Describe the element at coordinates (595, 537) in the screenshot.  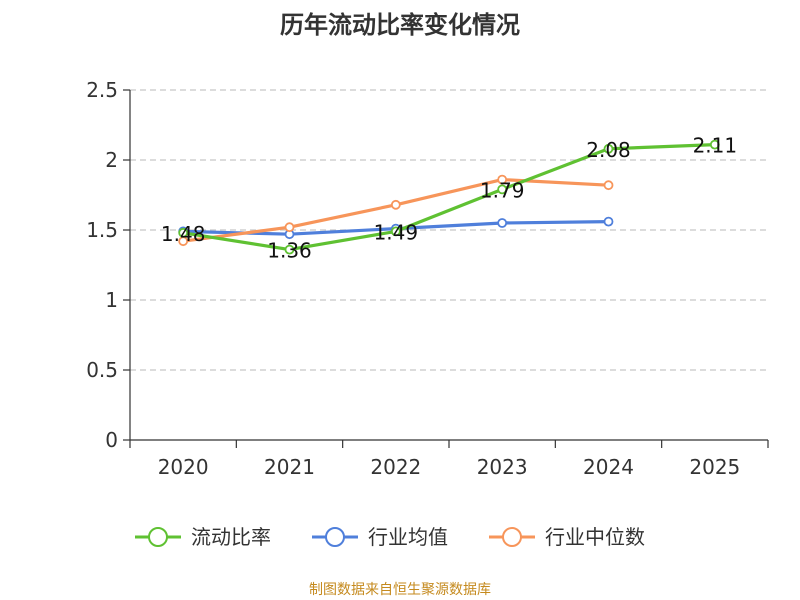
I see `legend-label: 行业中位数` at that location.